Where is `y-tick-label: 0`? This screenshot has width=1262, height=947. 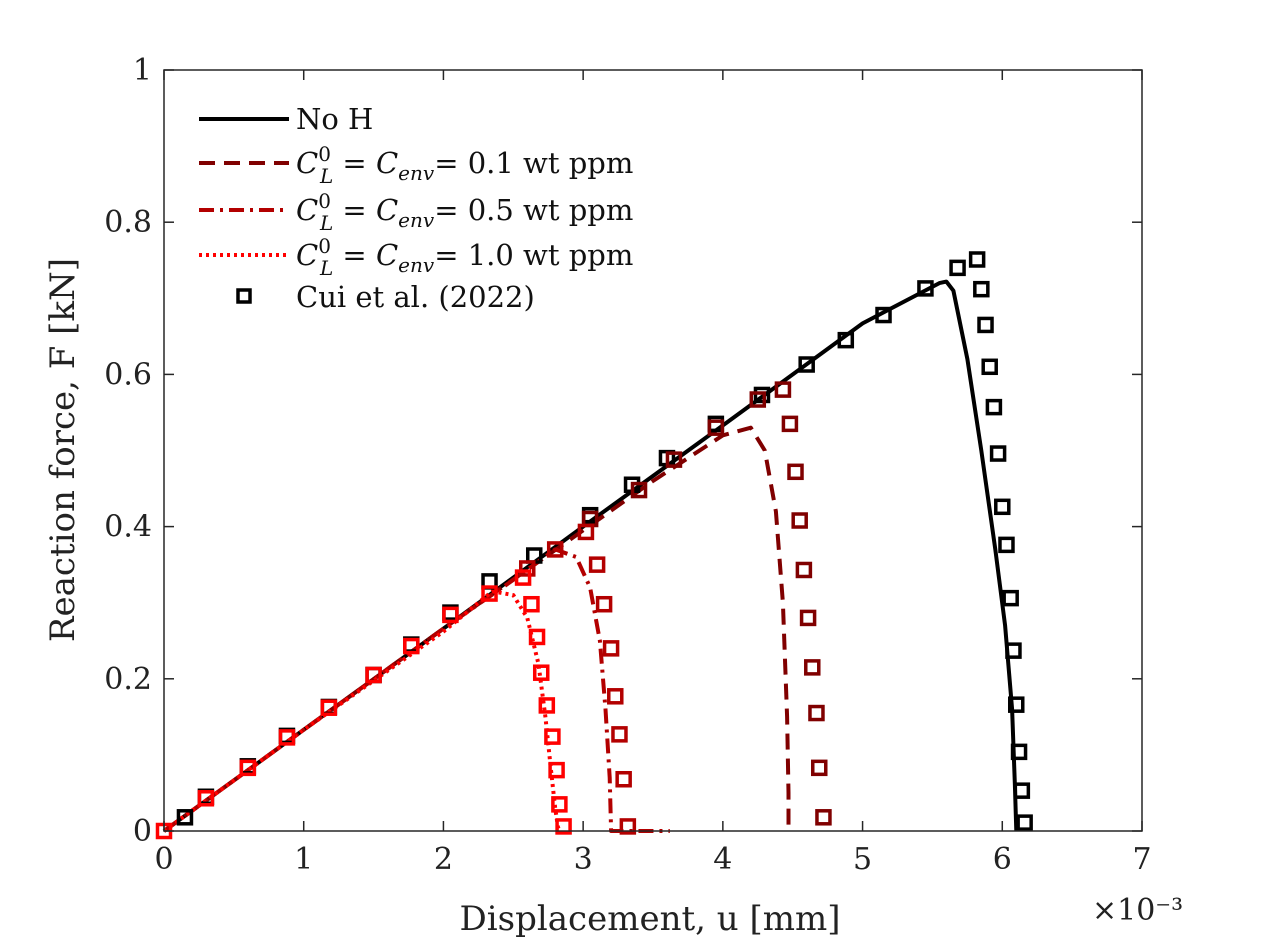 y-tick-label: 0 is located at coordinates (142, 831).